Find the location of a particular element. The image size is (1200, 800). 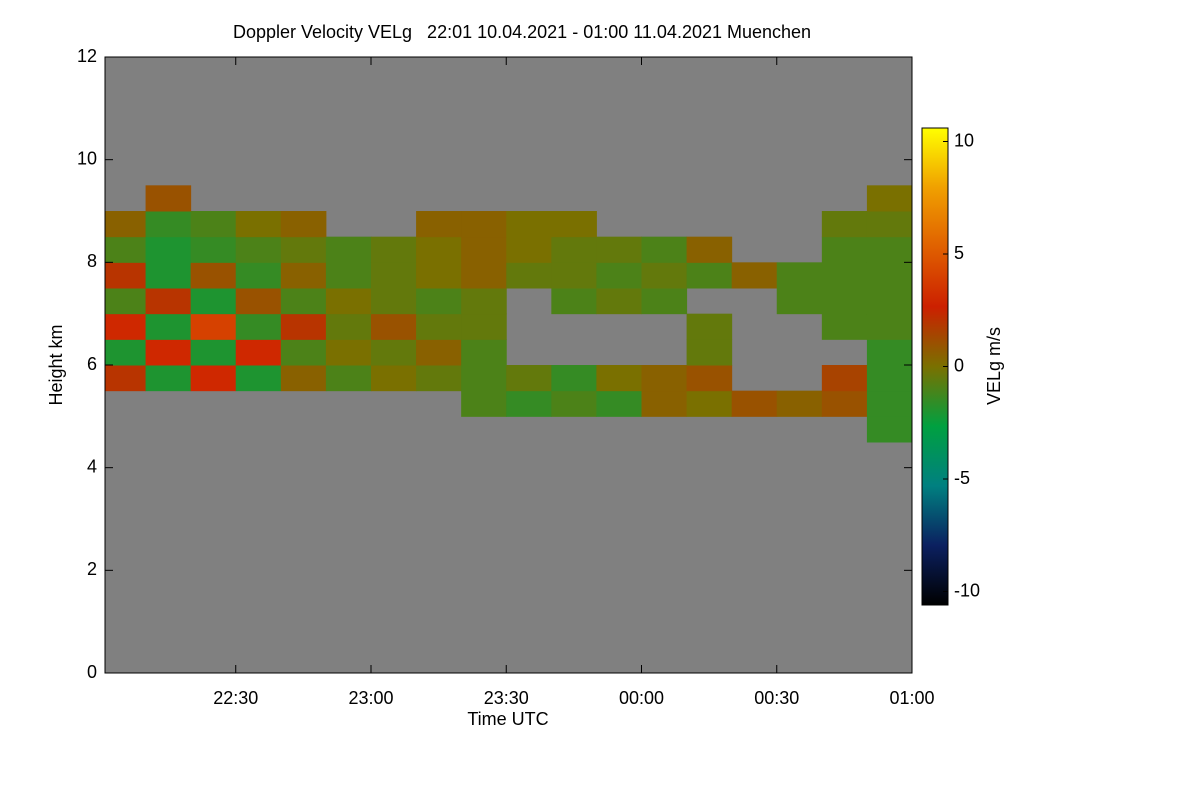

x-tick-label: 01:00 is located at coordinates (911, 698).